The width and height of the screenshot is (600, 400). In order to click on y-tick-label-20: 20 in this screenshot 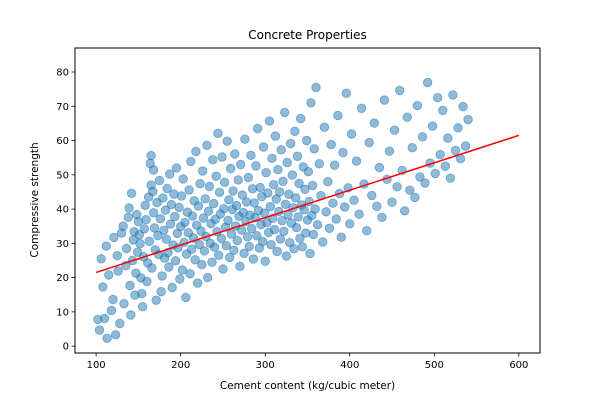, I will do `click(62, 278)`.